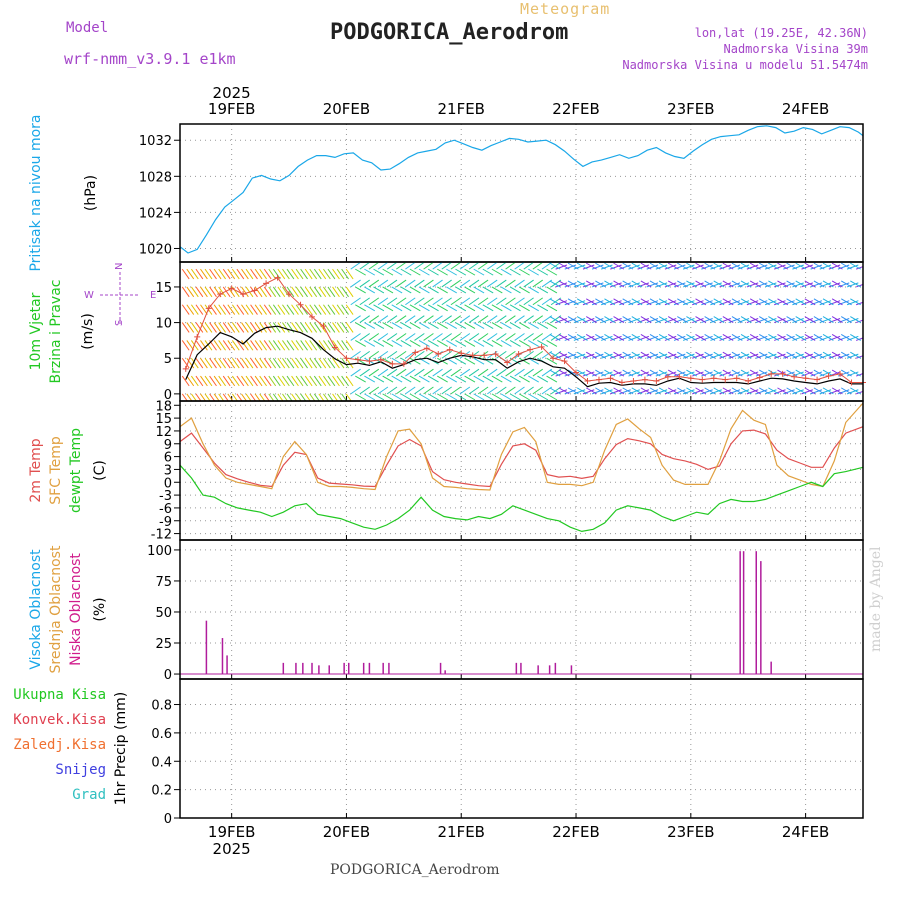 Image resolution: width=900 pixels, height=900 pixels. I want to click on top-day-label: 22FEB, so click(575, 109).